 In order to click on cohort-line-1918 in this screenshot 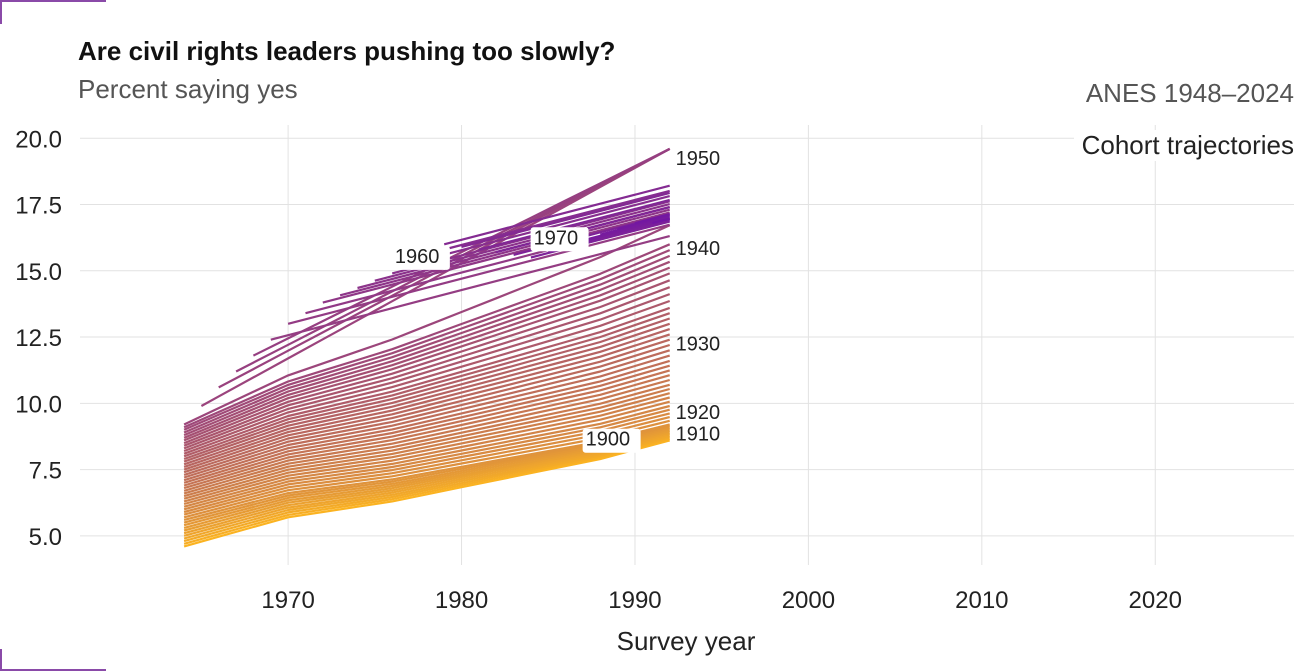, I will do `click(426, 446)`.